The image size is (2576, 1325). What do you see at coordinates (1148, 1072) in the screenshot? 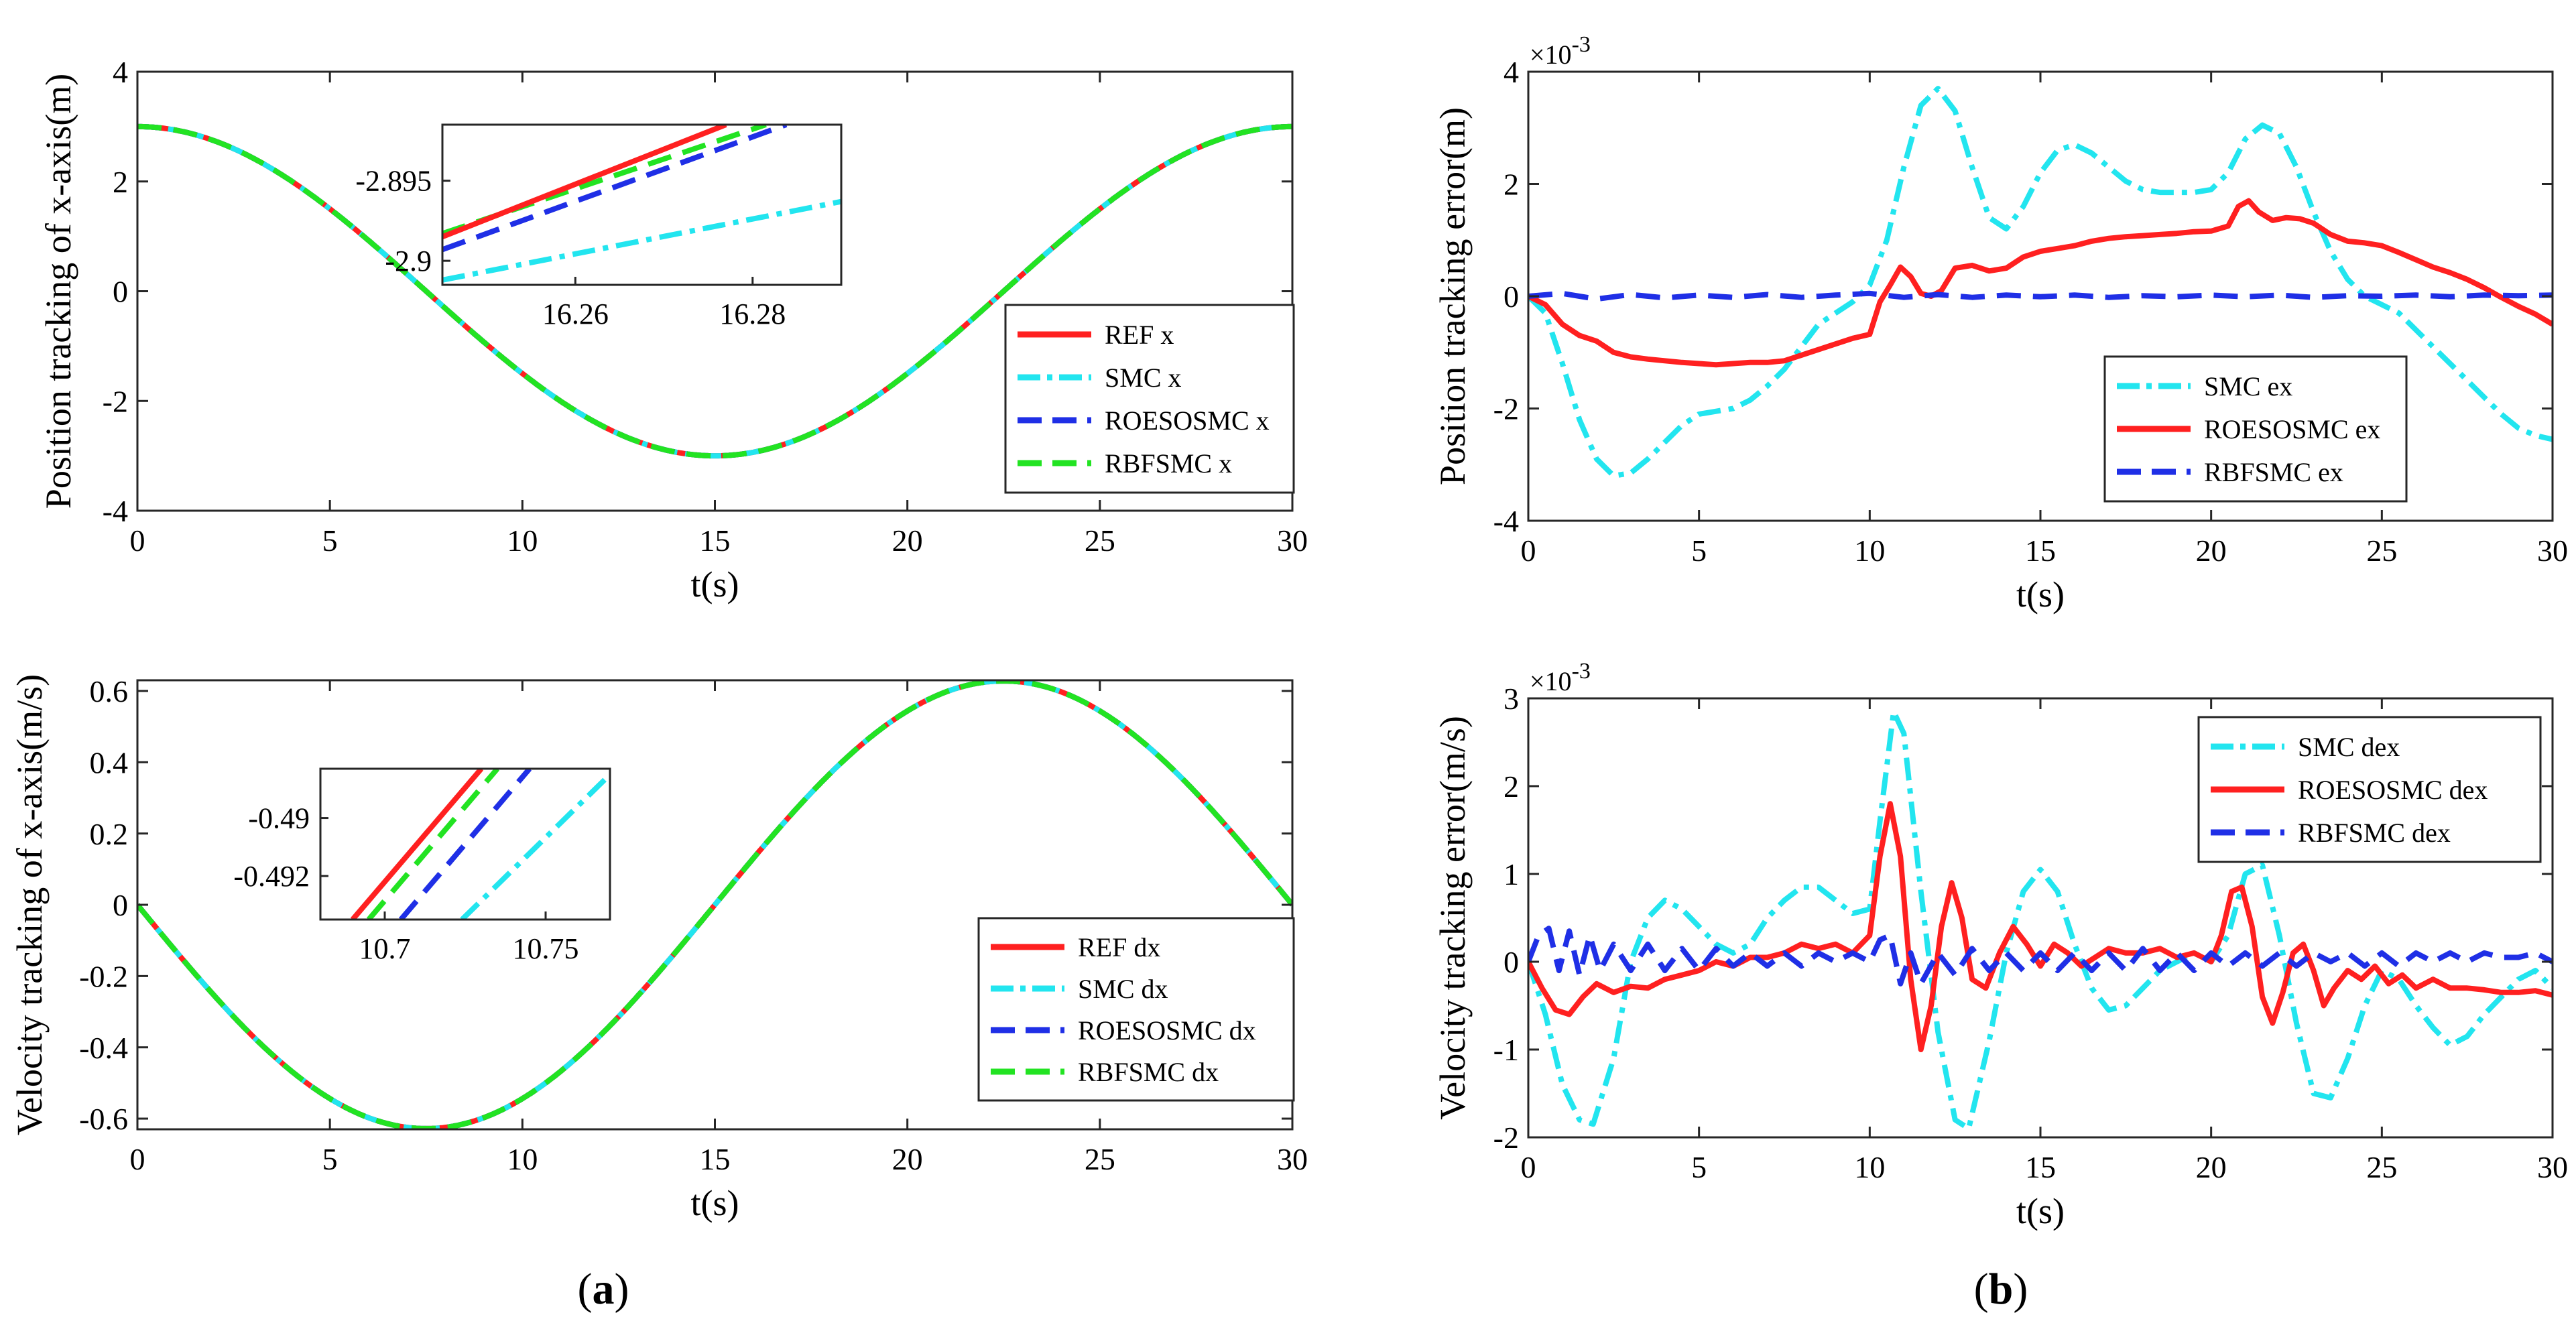
I see `legend-entry: RBFSMC dx` at bounding box center [1148, 1072].